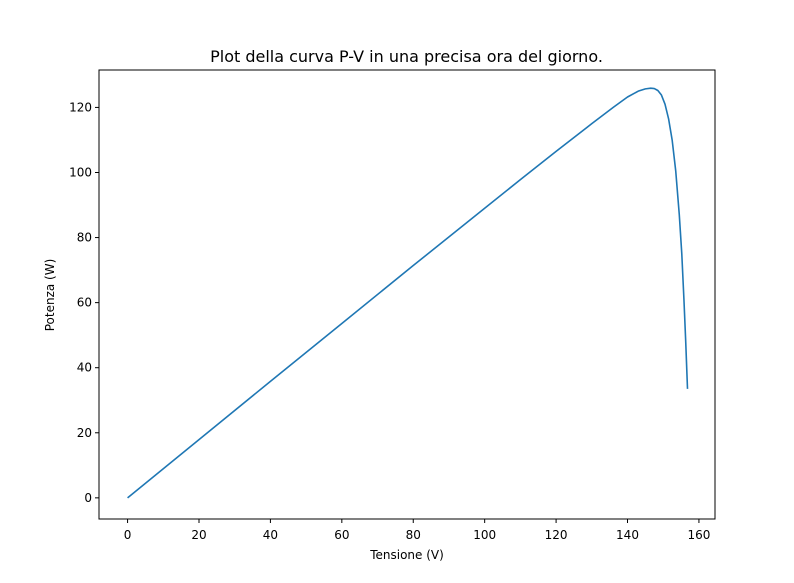 The image size is (794, 583). I want to click on x-tick-label: 60, so click(341, 535).